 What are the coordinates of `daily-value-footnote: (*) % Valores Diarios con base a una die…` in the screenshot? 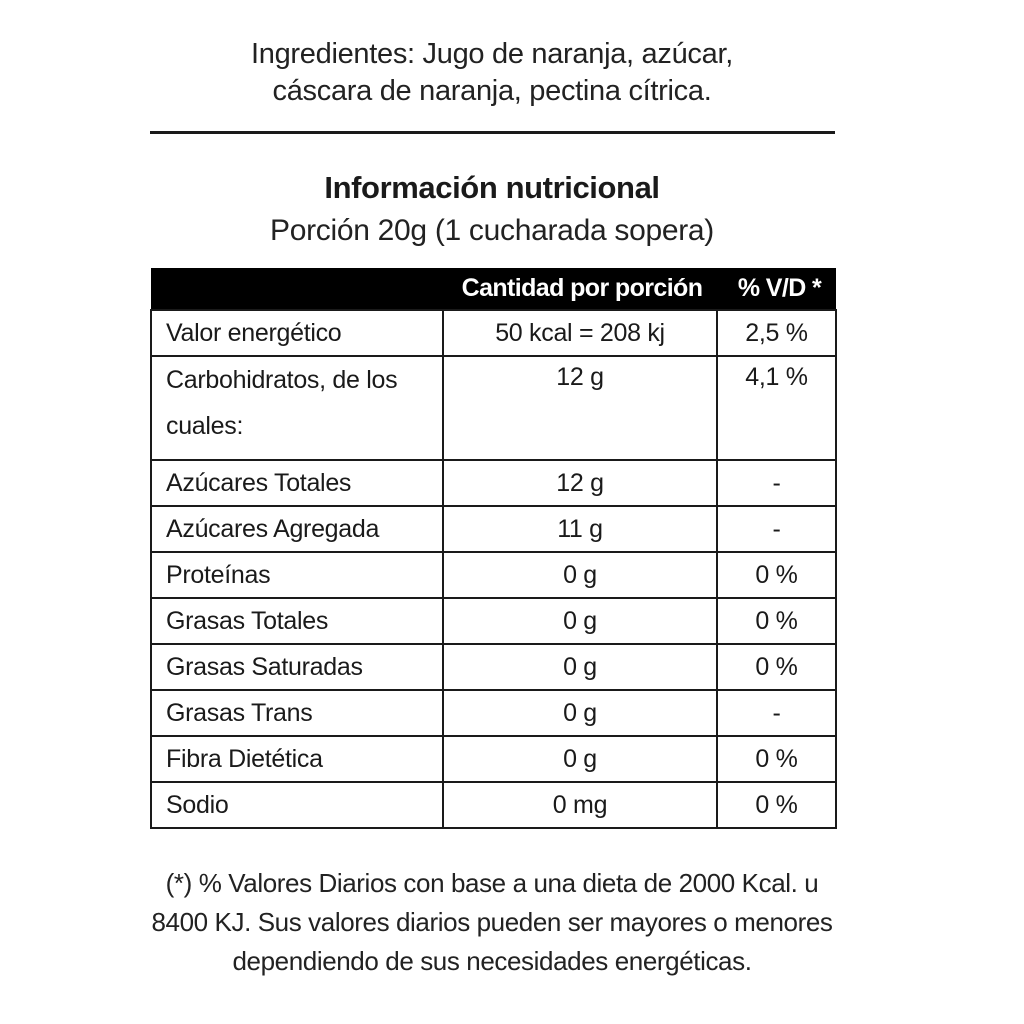 It's located at (492, 922).